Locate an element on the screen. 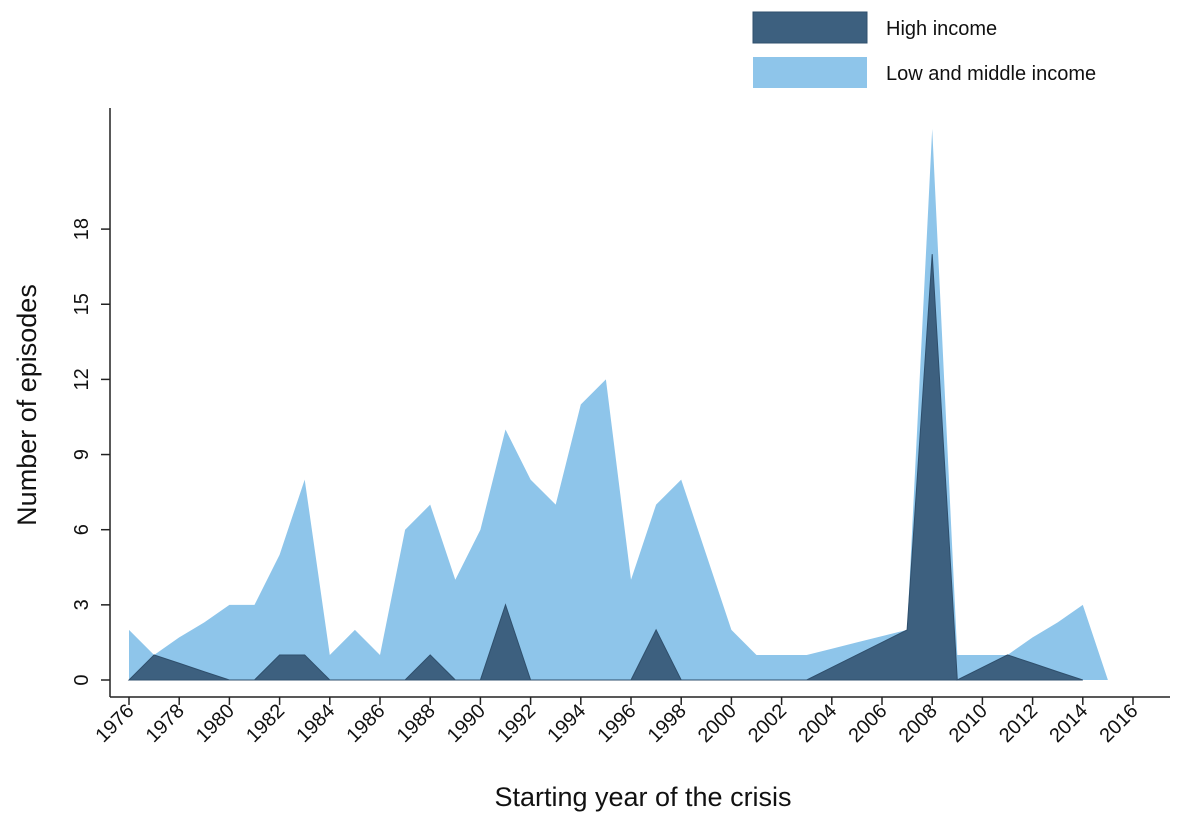 Image resolution: width=1179 pixels, height=819 pixels. y-axis-title: Number of episodes is located at coordinates (27, 405).